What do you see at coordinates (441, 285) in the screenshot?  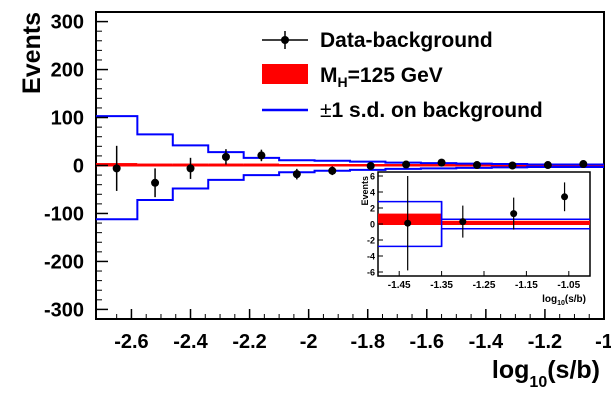 I see `inset-x-tick-label: -1.35` at bounding box center [441, 285].